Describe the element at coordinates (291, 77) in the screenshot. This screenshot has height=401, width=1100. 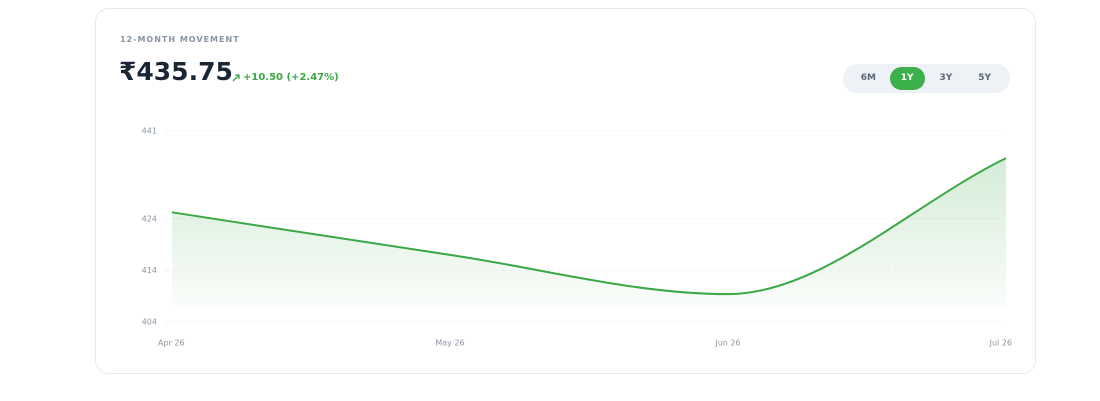
I see `change-text: +10.50 (+2.47%)` at that location.